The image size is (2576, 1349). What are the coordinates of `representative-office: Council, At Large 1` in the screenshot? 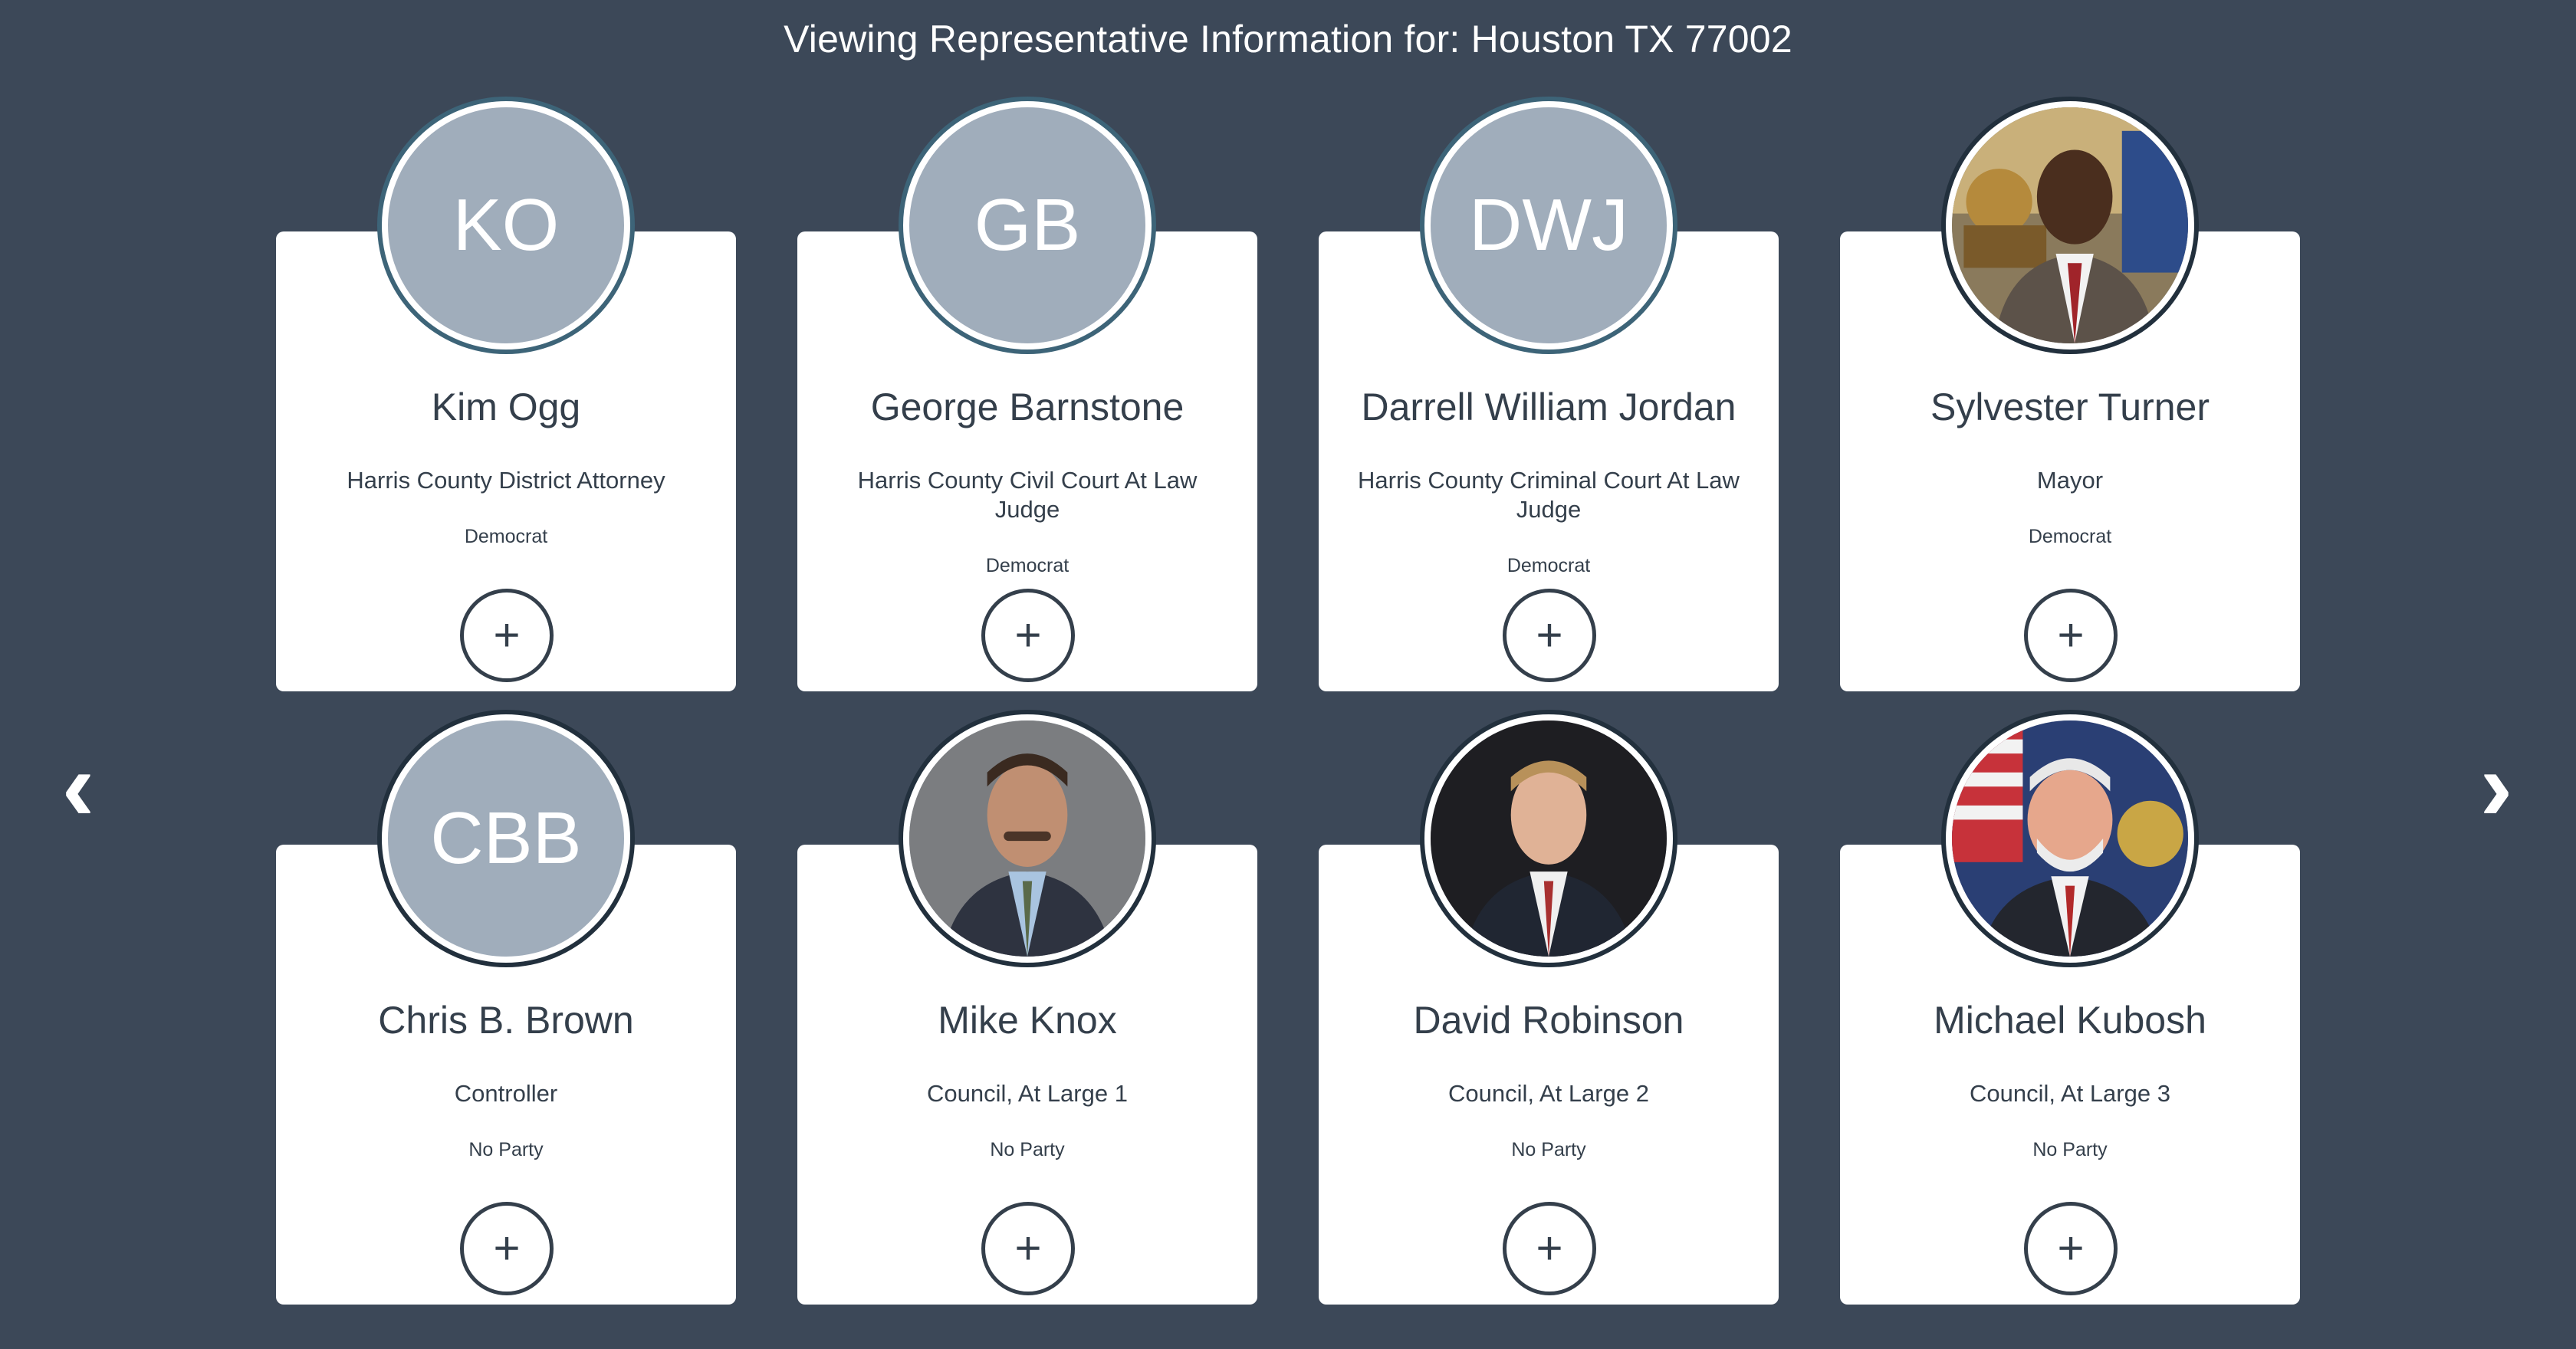 It's located at (1027, 1093).